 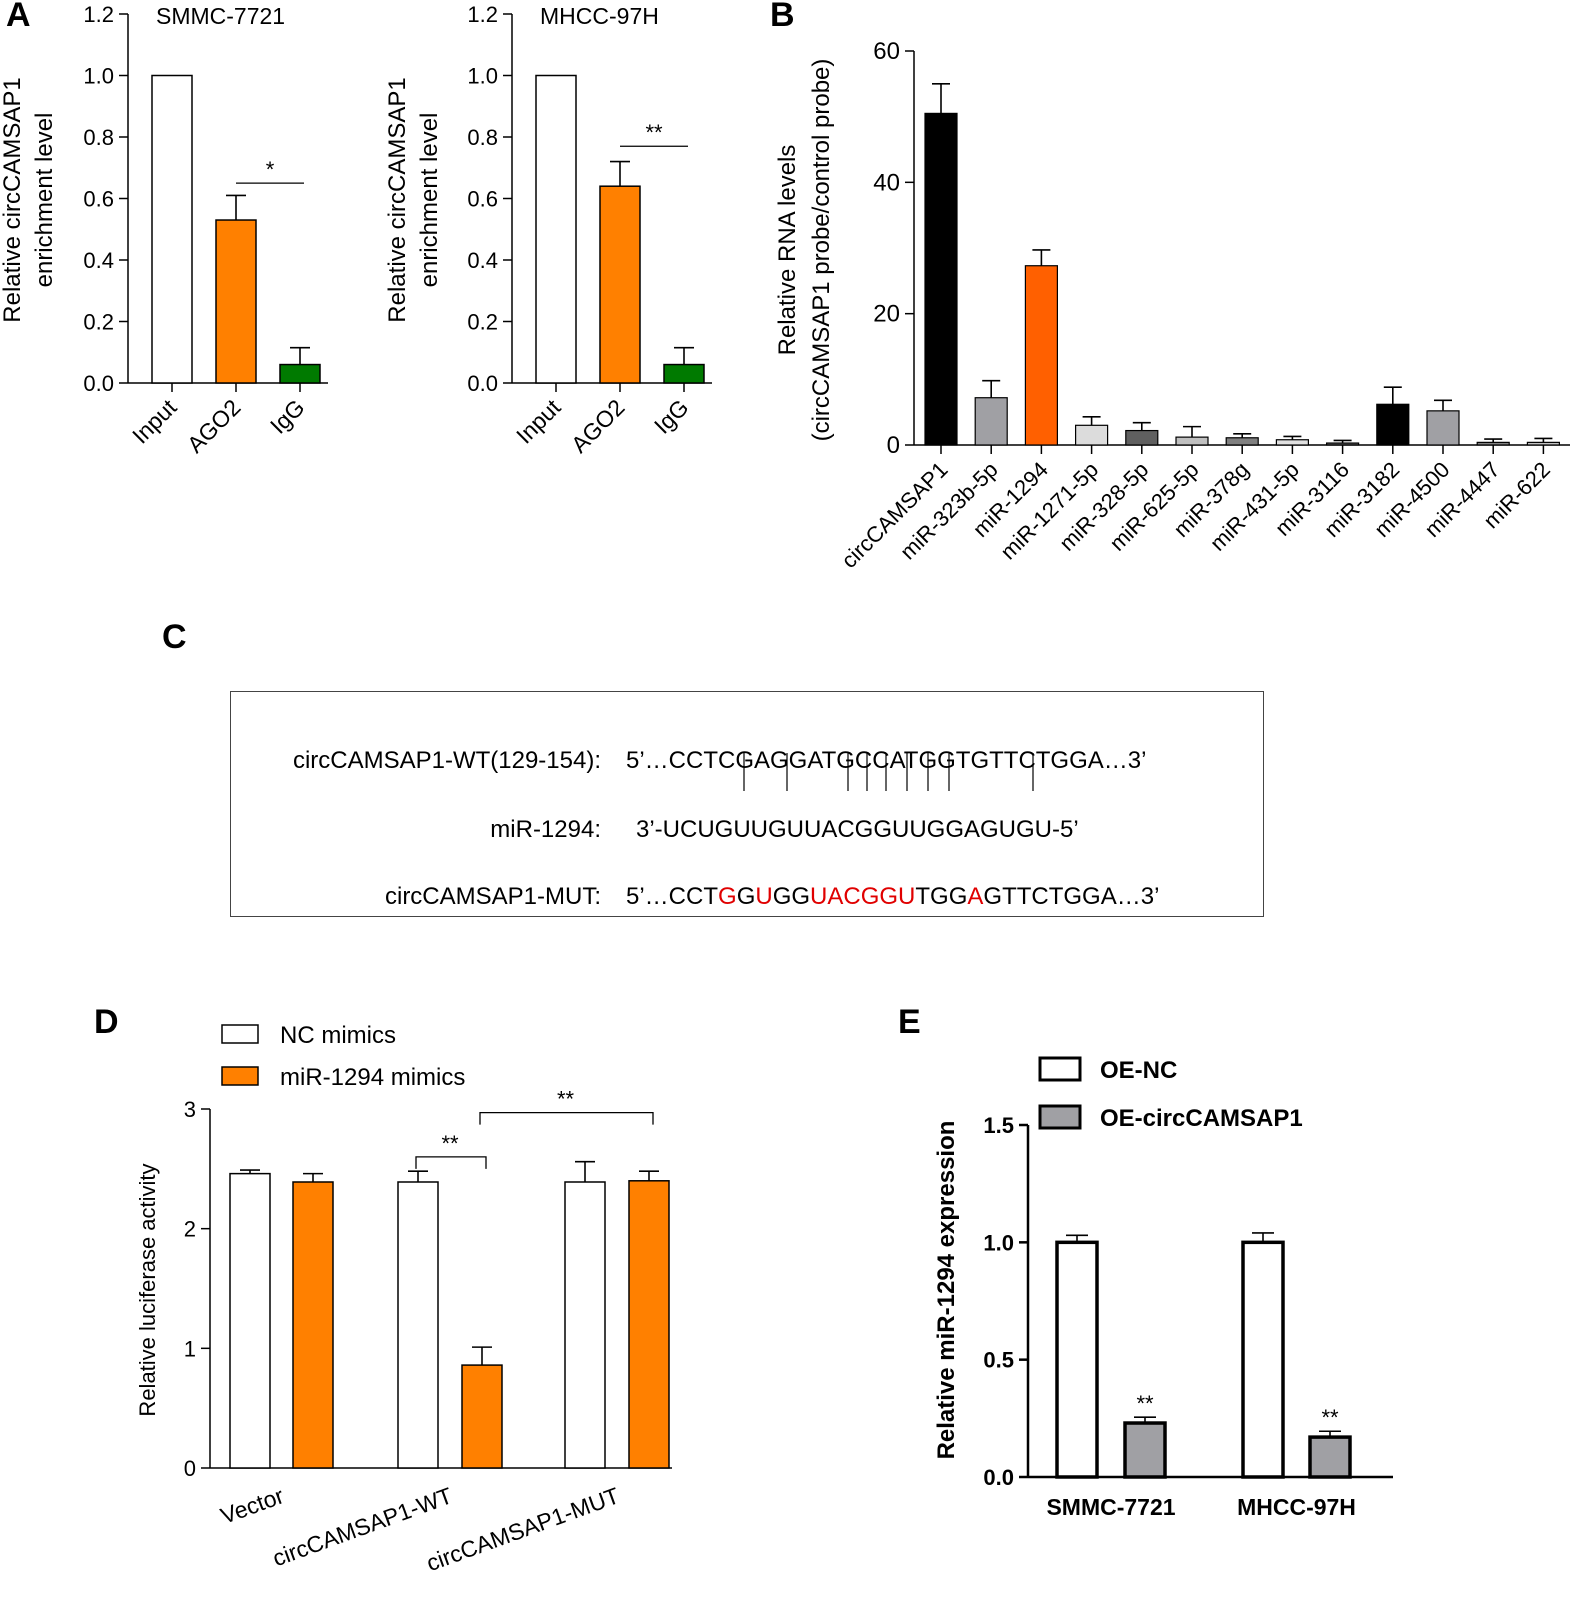 I want to click on significance-star: *, so click(x=270, y=169).